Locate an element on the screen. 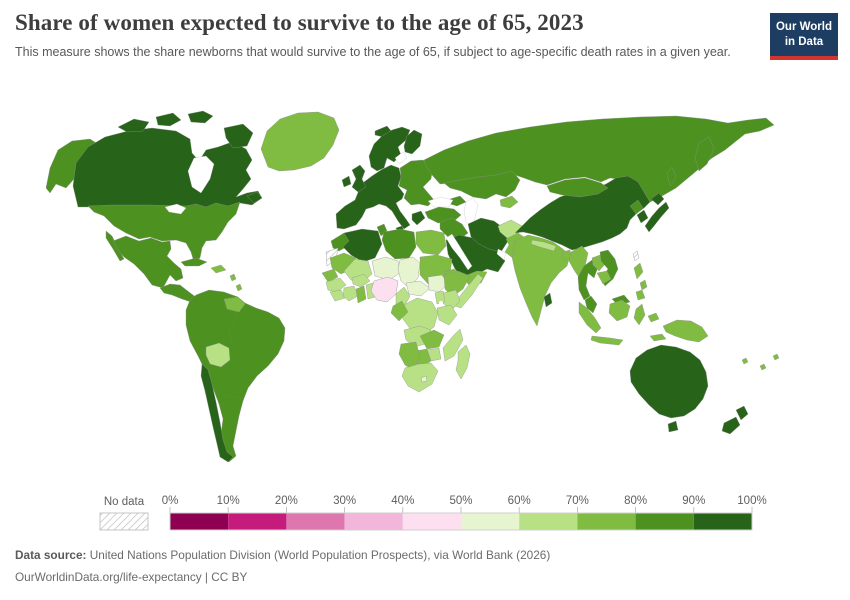 The width and height of the screenshot is (850, 600). region-sumatra is located at coordinates (590, 317).